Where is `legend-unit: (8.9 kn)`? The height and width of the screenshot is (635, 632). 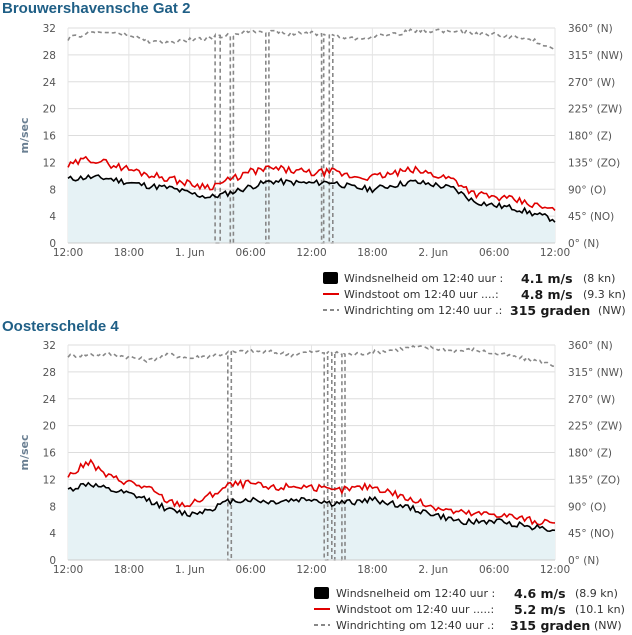 legend-unit: (8.9 kn) is located at coordinates (596, 593).